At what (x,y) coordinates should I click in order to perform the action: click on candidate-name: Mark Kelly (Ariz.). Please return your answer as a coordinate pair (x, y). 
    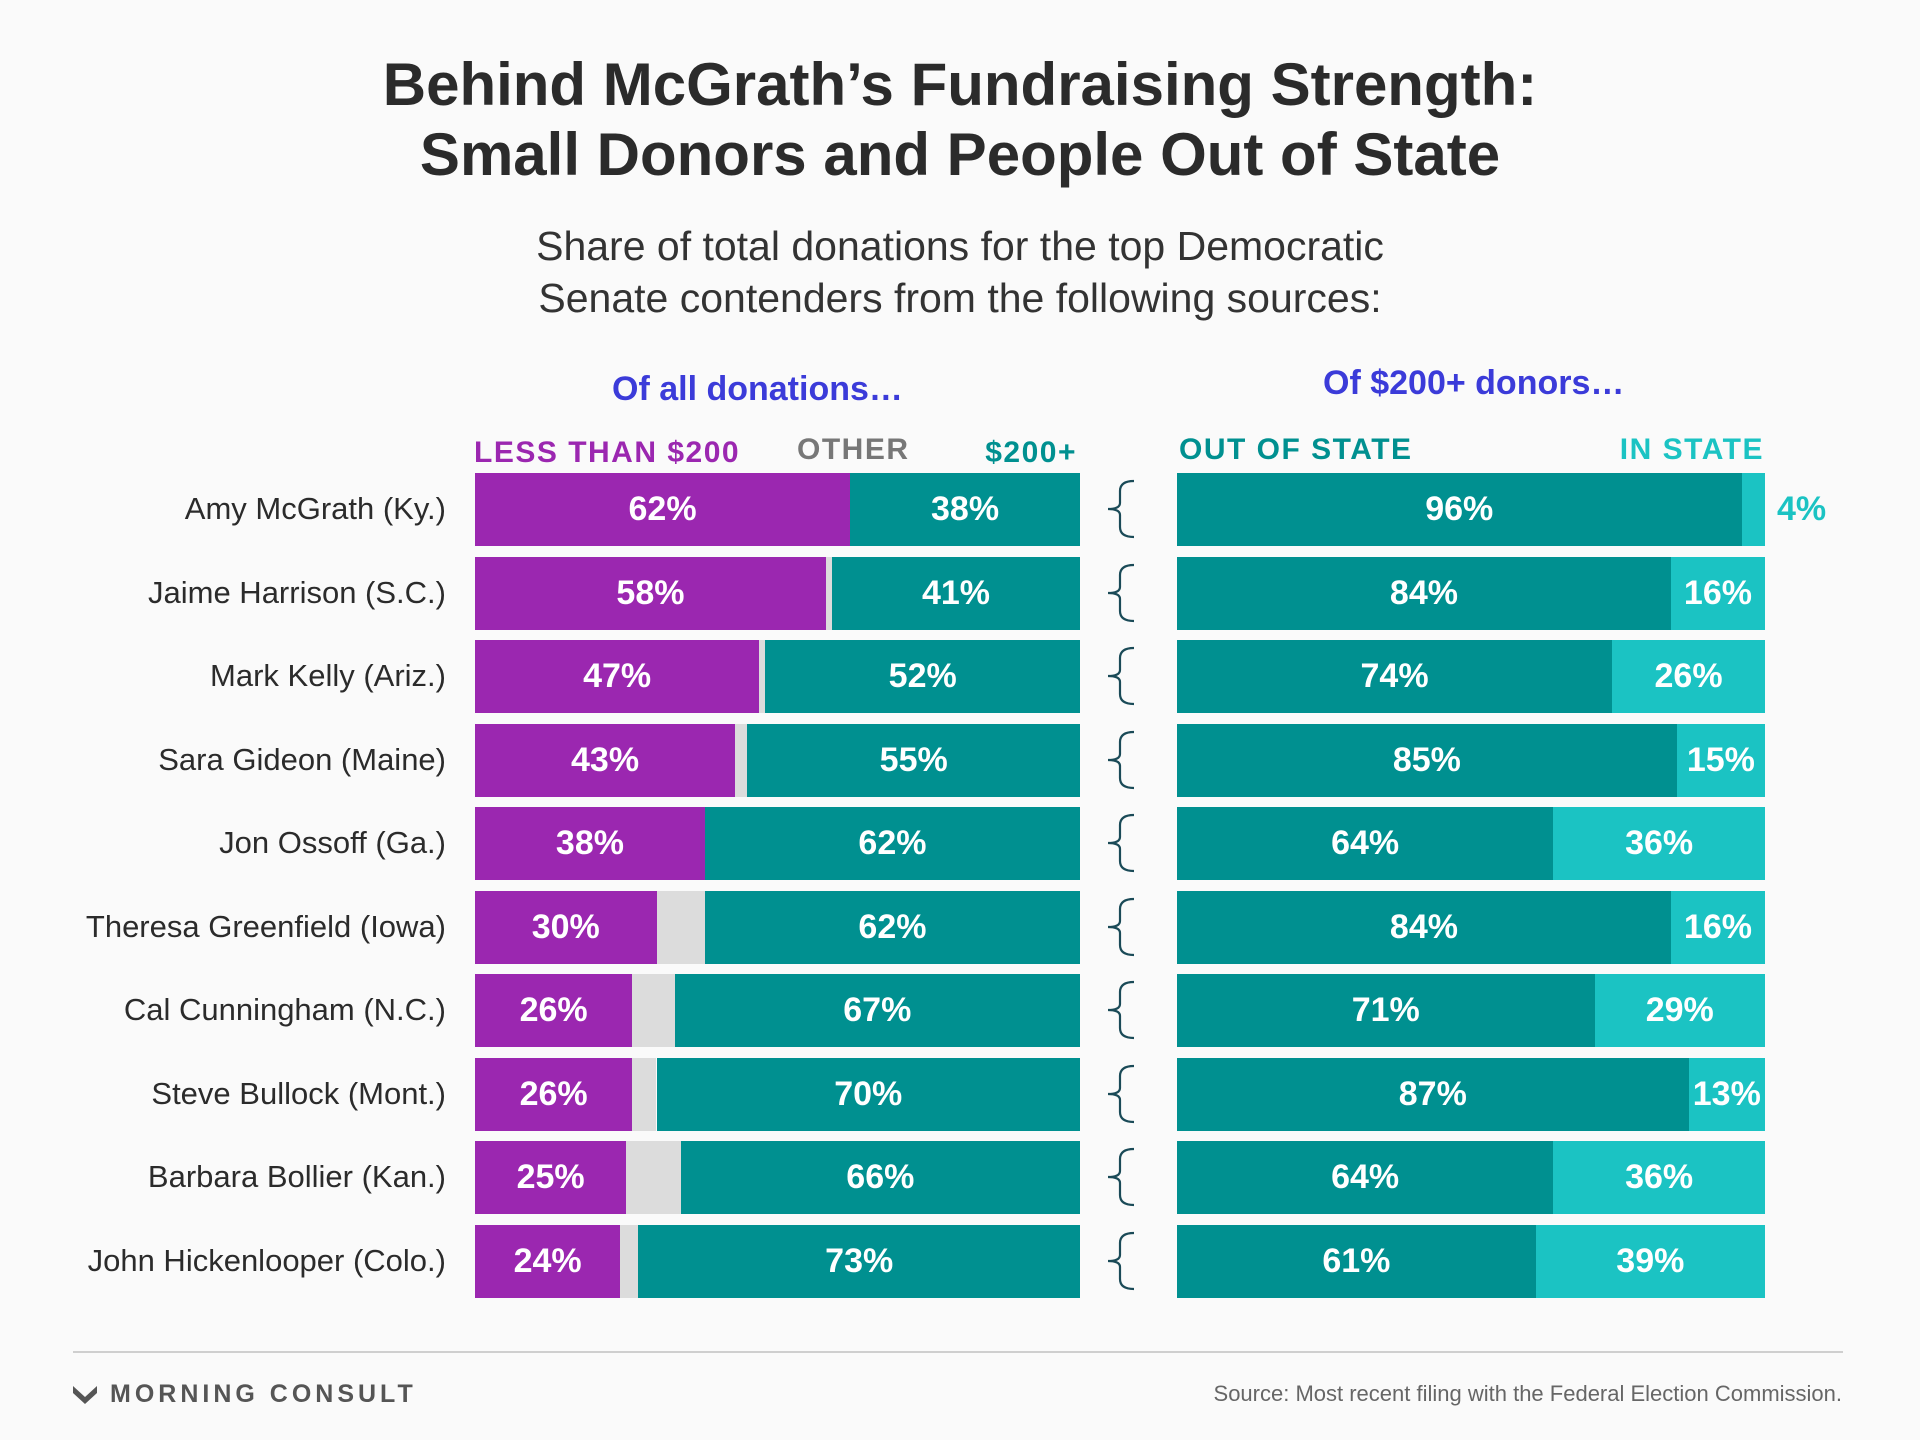
    Looking at the image, I should click on (328, 675).